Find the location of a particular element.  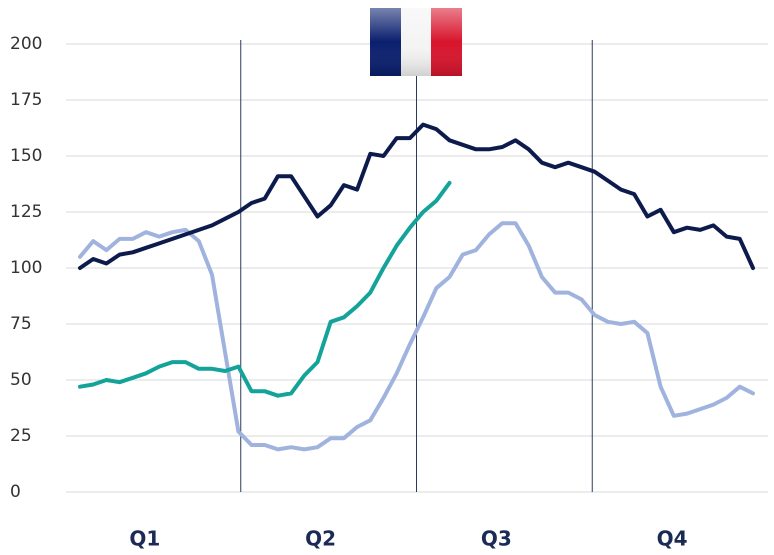

x-tick-label: Q2 is located at coordinates (320, 539).